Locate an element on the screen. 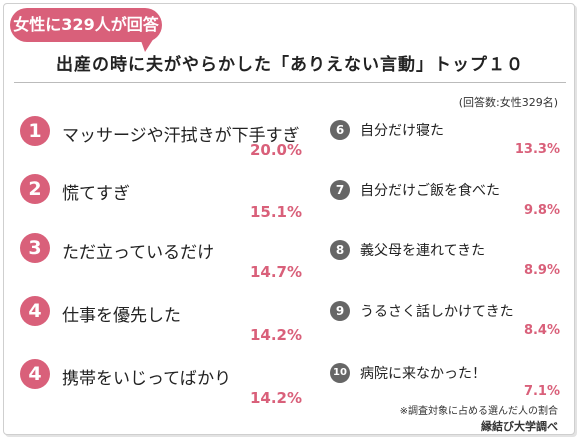  rank-number: 9 is located at coordinates (340, 311).